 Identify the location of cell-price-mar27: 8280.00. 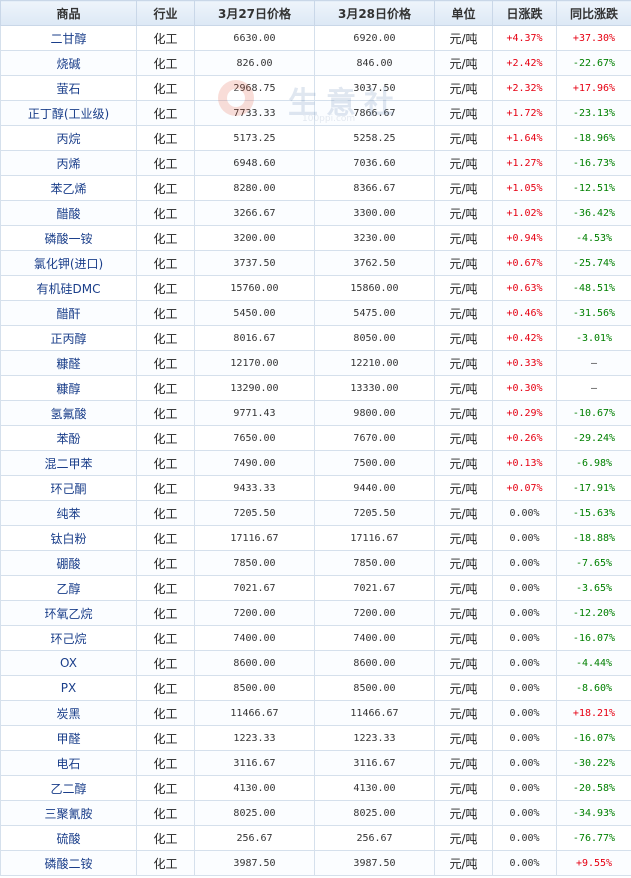
(254, 188).